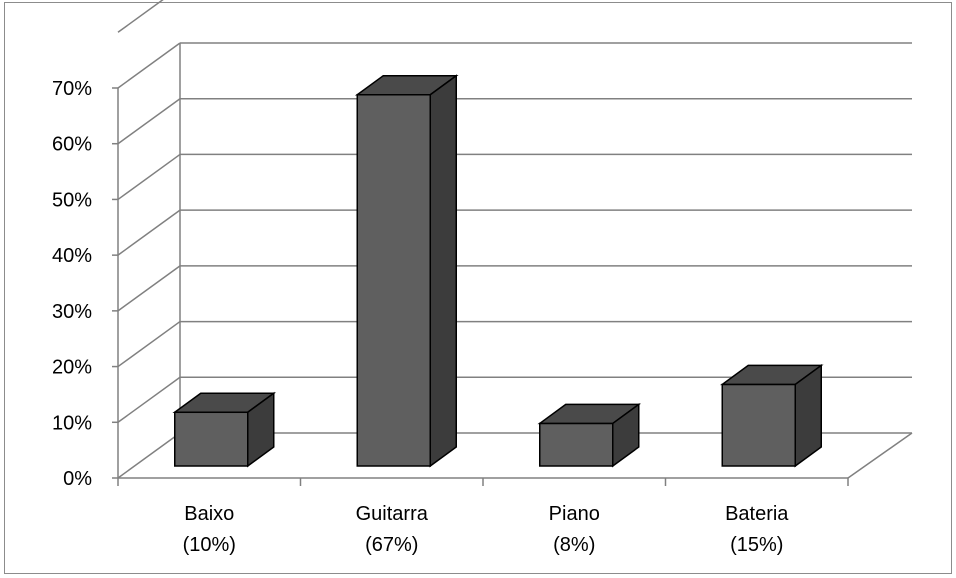 This screenshot has width=956, height=578. Describe the element at coordinates (574, 514) in the screenshot. I see `x-category-label: Piano` at that location.